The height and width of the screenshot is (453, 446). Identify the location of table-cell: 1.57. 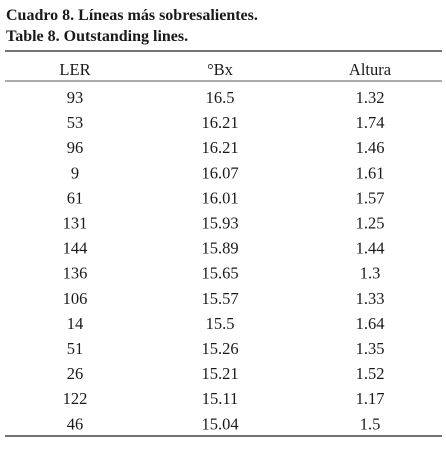
(370, 197).